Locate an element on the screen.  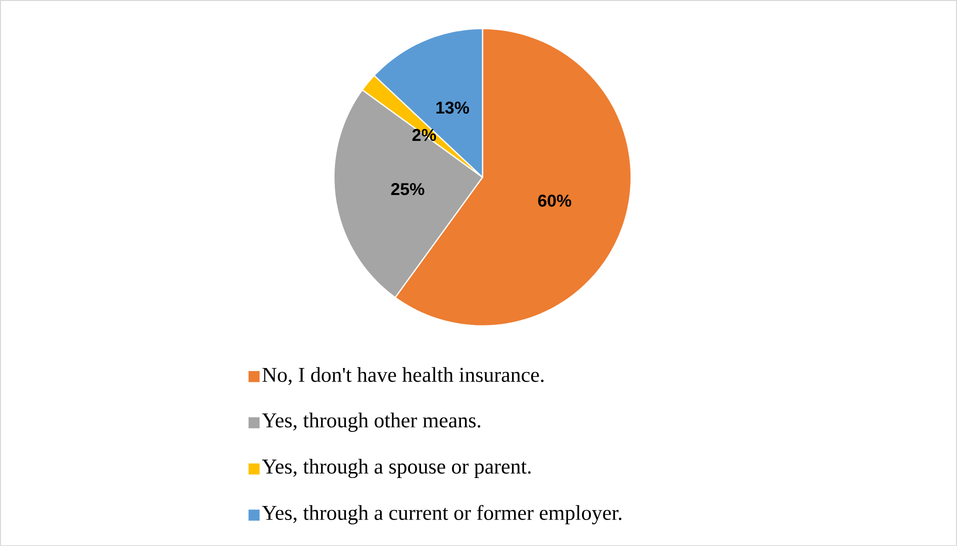
legend-label: No, I don't have health insurance. is located at coordinates (403, 375).